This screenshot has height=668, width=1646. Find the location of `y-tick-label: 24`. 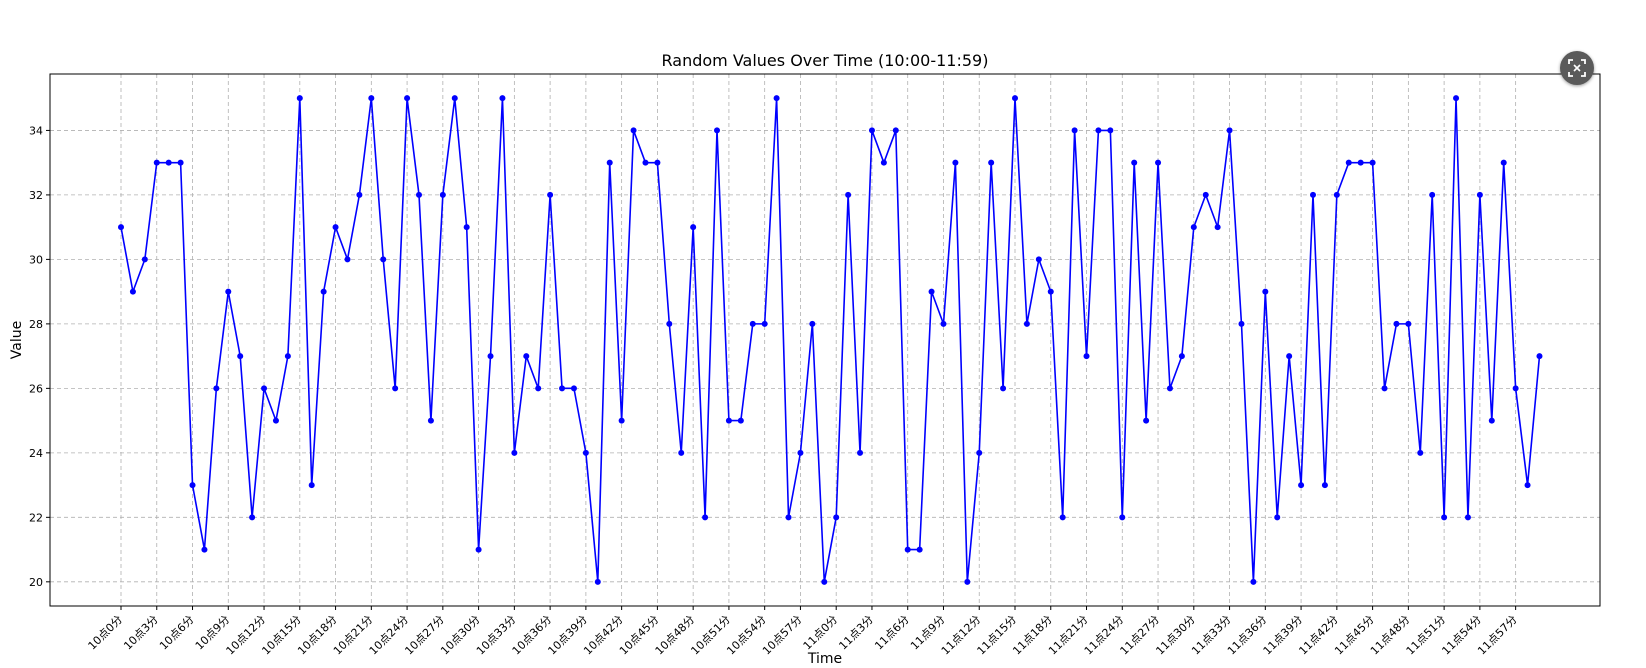

y-tick-label: 24 is located at coordinates (36, 453).